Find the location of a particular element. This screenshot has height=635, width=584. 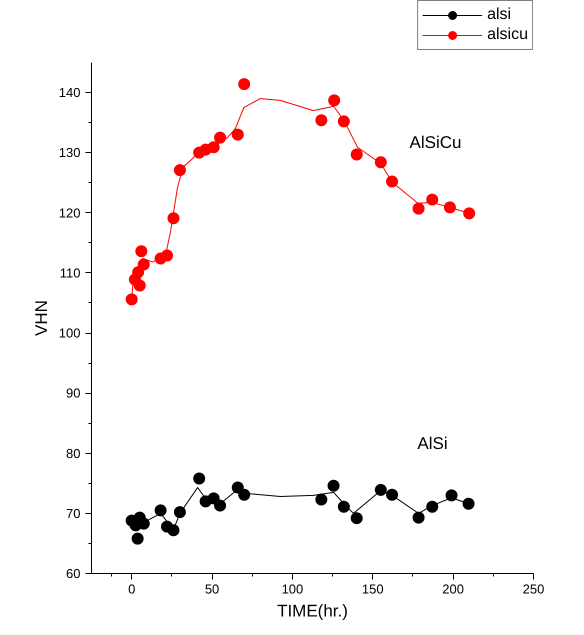

legend-label: alsi is located at coordinates (499, 15).